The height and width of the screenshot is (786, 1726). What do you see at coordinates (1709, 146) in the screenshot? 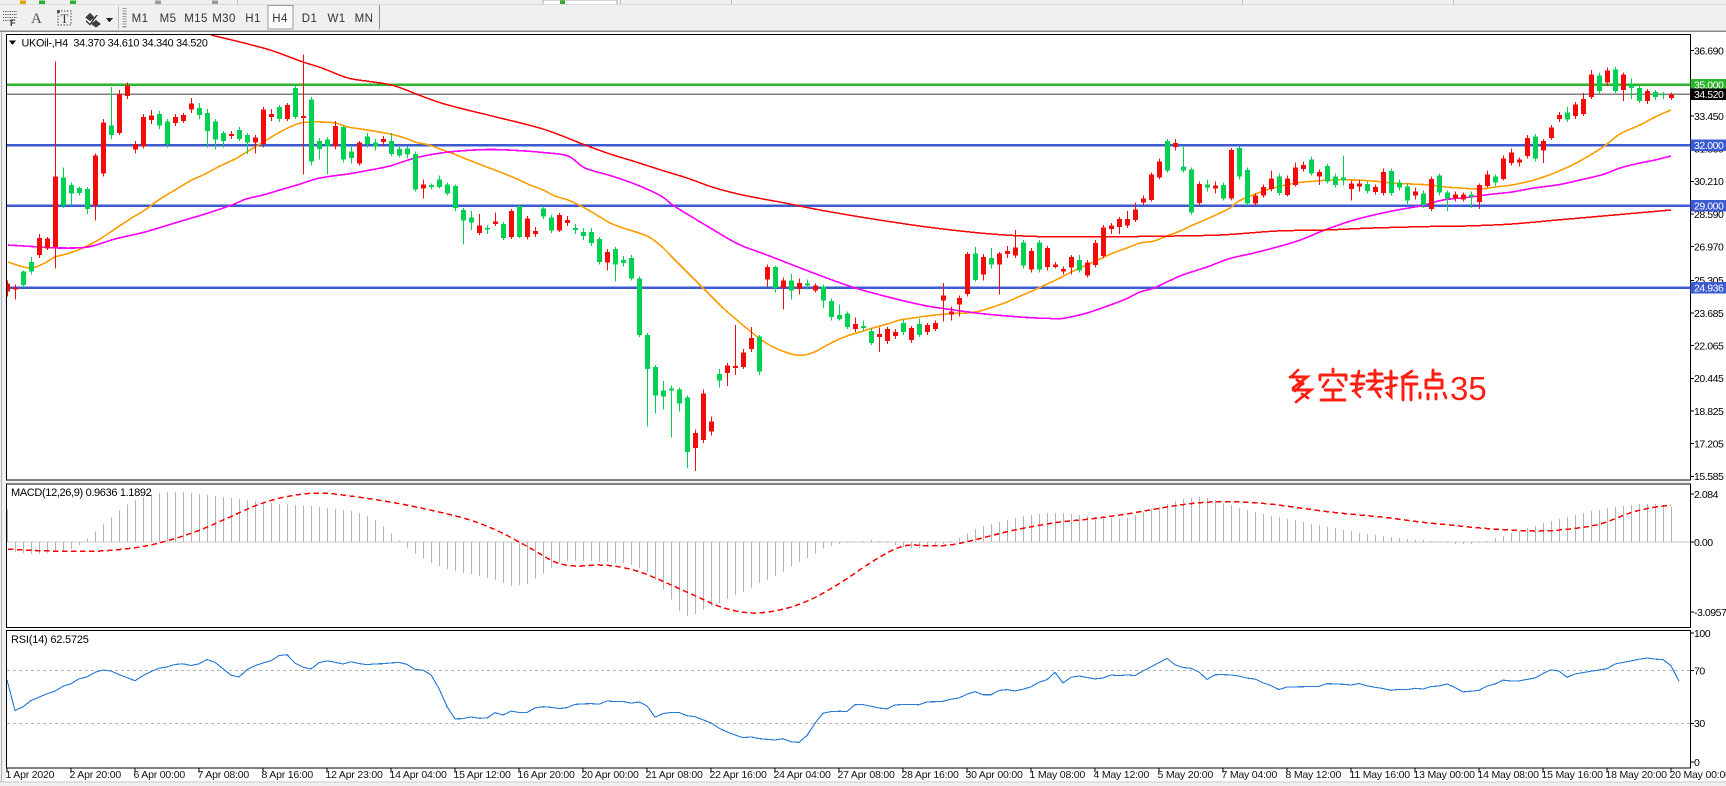
I see `svg-text: 32.000` at bounding box center [1709, 146].